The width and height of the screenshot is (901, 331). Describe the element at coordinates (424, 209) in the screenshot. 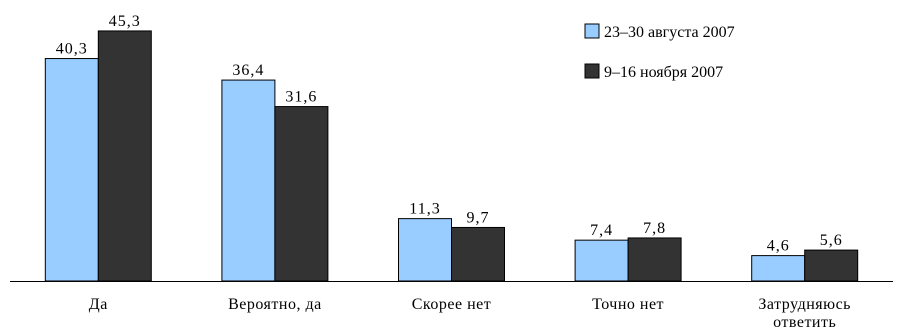

I see `value-label-series1-3: 11,3` at that location.